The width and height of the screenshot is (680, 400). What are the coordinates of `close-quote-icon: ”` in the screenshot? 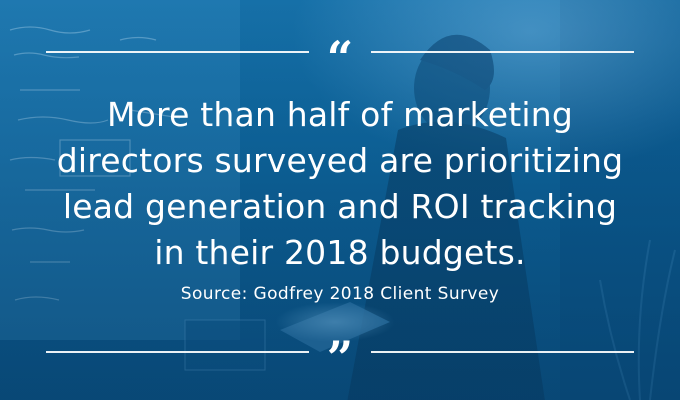 It's located at (340, 358).